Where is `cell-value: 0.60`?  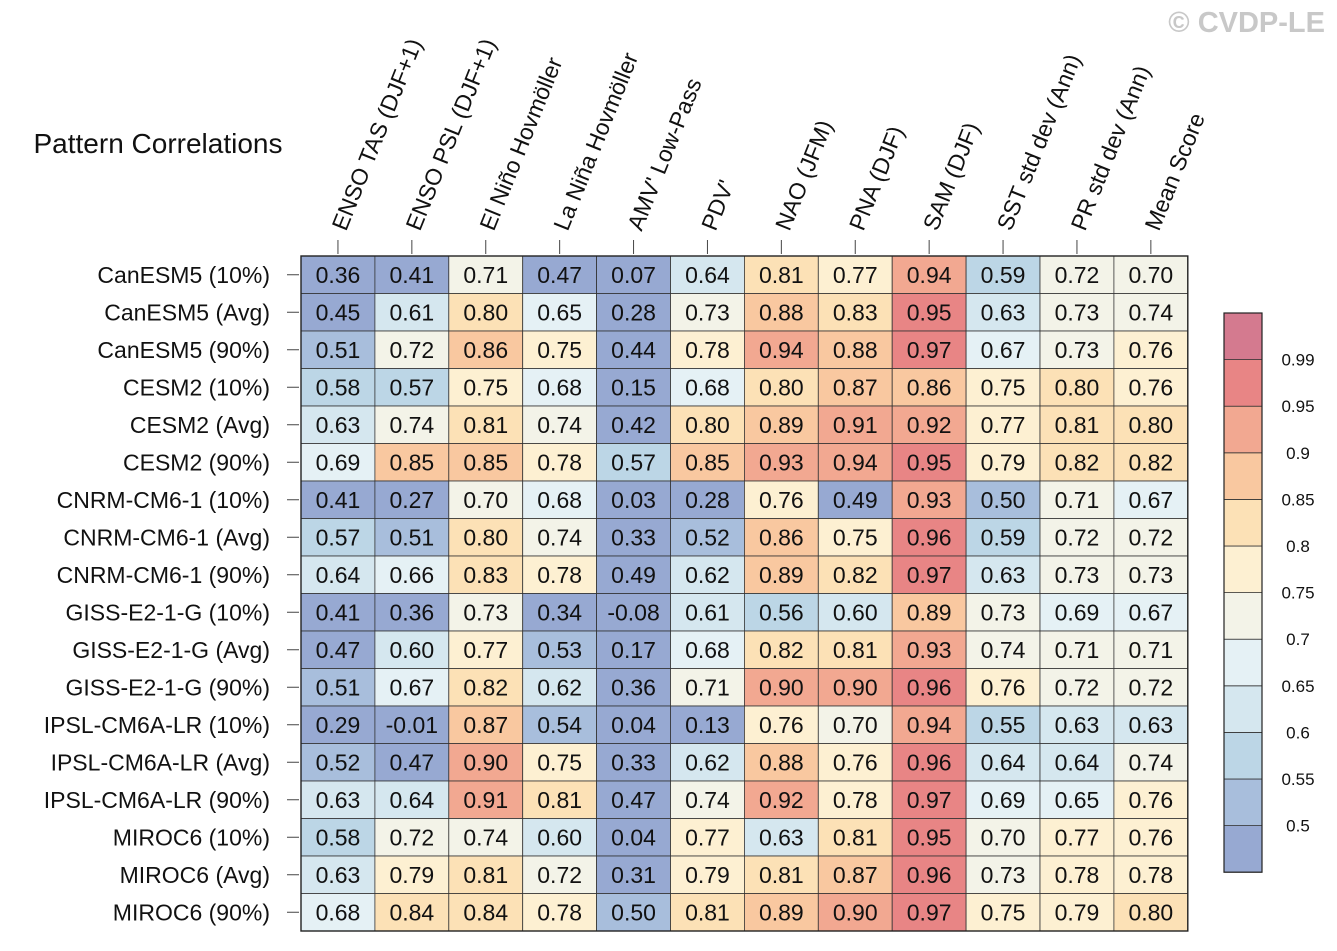 cell-value: 0.60 is located at coordinates (559, 837).